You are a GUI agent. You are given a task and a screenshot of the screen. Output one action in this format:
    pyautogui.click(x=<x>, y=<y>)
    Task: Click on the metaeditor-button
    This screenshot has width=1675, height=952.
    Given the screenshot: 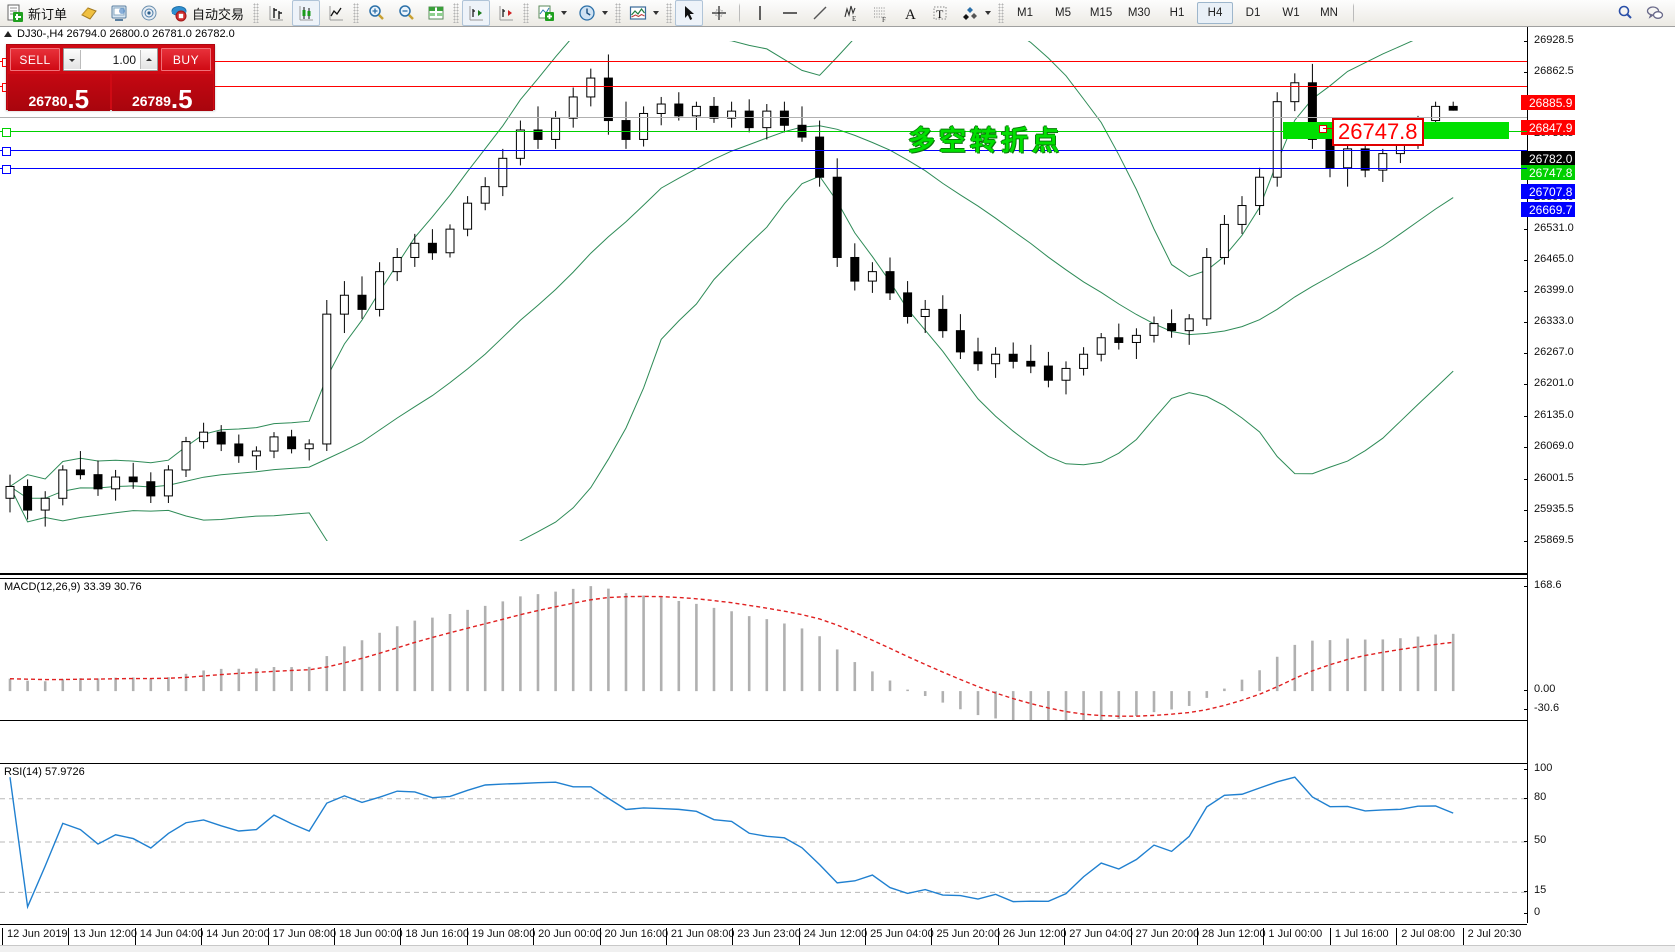 What is the action you would take?
    pyautogui.click(x=89, y=13)
    